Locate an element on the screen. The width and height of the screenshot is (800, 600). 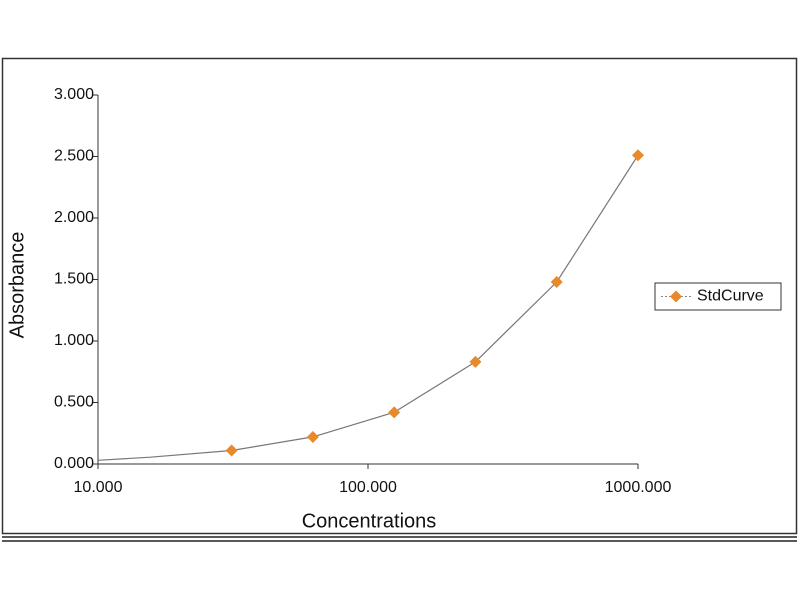
y-tick-label: 1.500 is located at coordinates (74, 279).